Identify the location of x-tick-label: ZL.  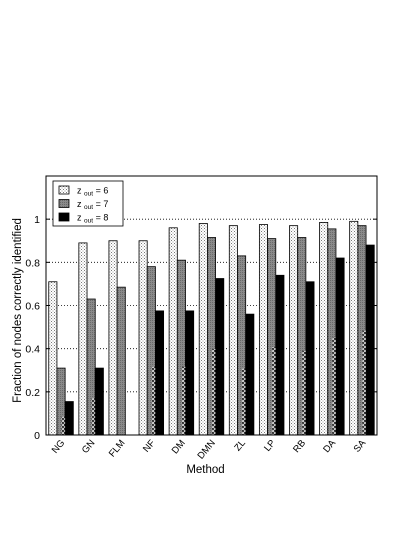
(240, 446).